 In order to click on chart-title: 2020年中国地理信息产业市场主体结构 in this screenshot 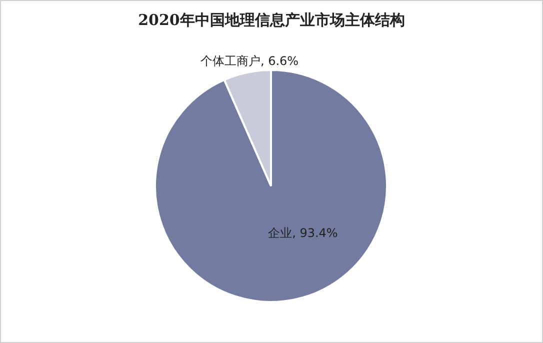, I will do `click(271, 20)`.